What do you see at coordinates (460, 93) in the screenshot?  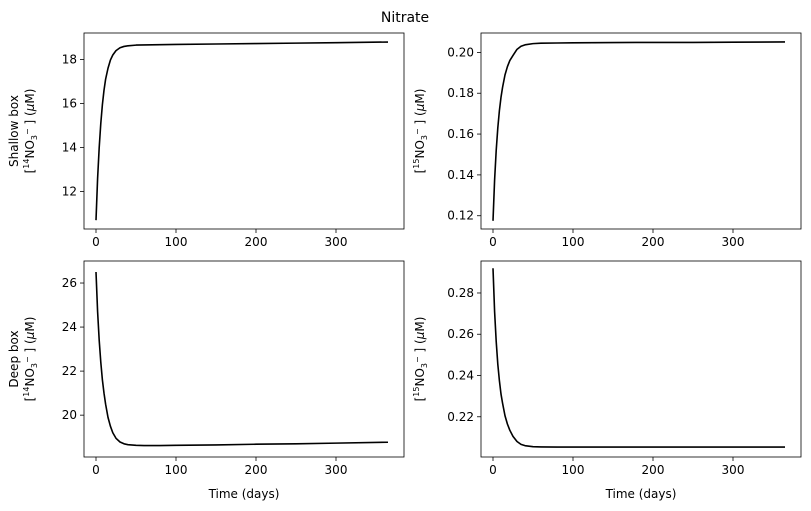 I see `y-tick-label: 0.18` at bounding box center [460, 93].